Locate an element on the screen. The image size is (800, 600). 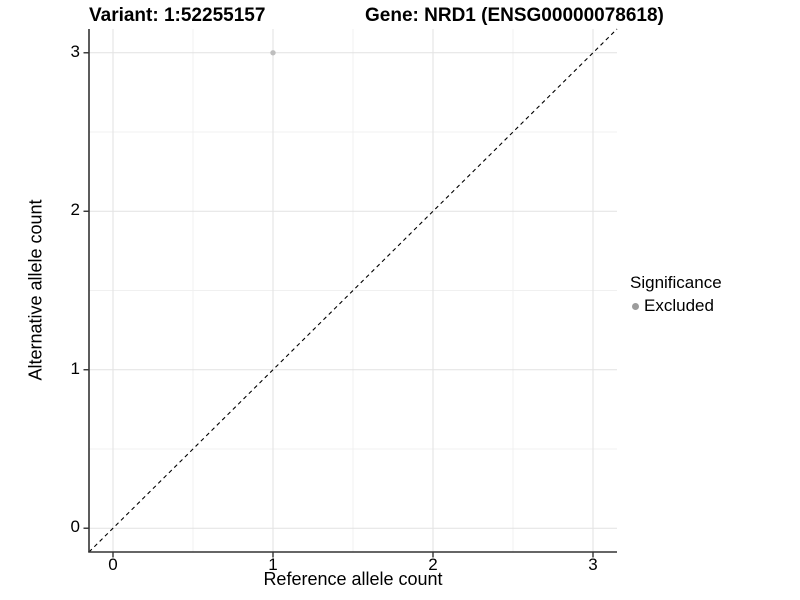
y-tick-label: 2 is located at coordinates (75, 210).